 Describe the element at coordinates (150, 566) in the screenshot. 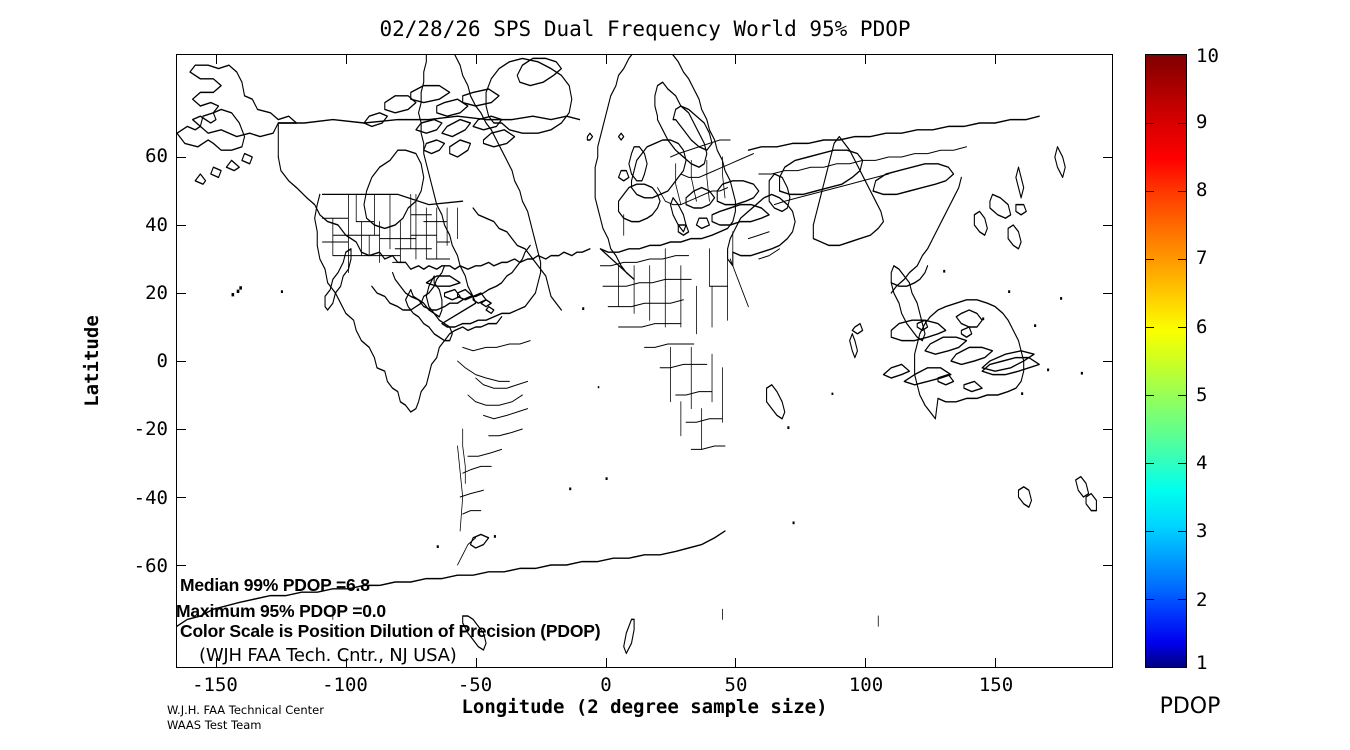

I see `y-tick-label: -60` at that location.